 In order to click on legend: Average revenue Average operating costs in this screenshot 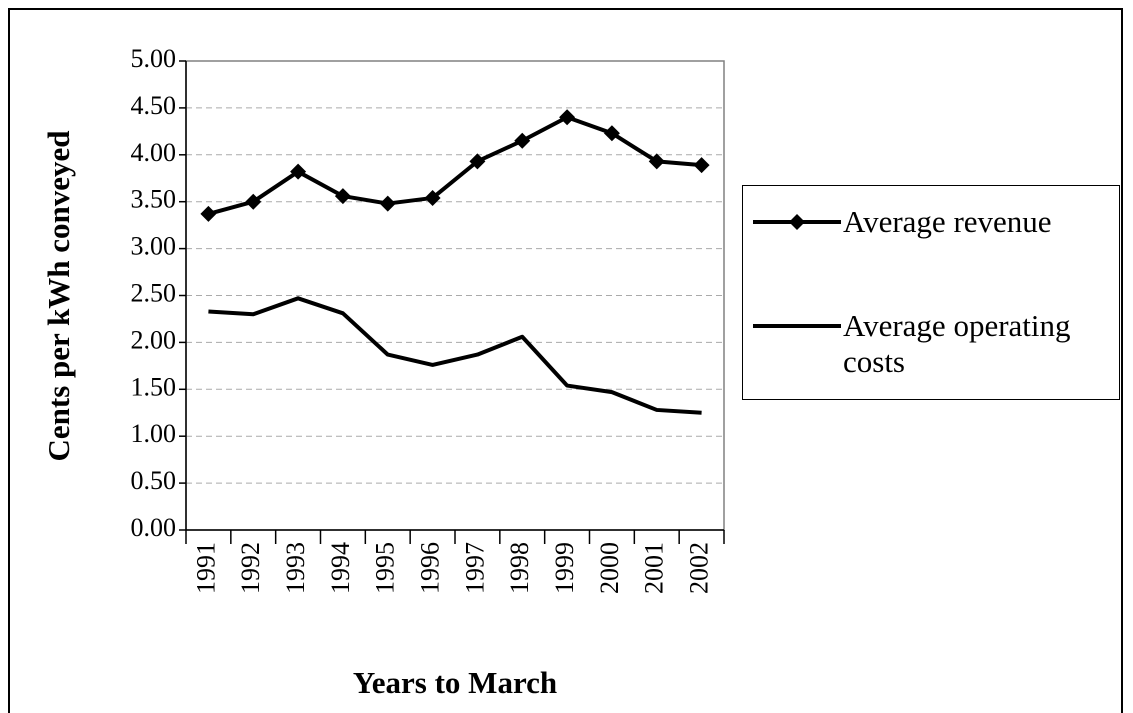, I will do `click(931, 292)`.